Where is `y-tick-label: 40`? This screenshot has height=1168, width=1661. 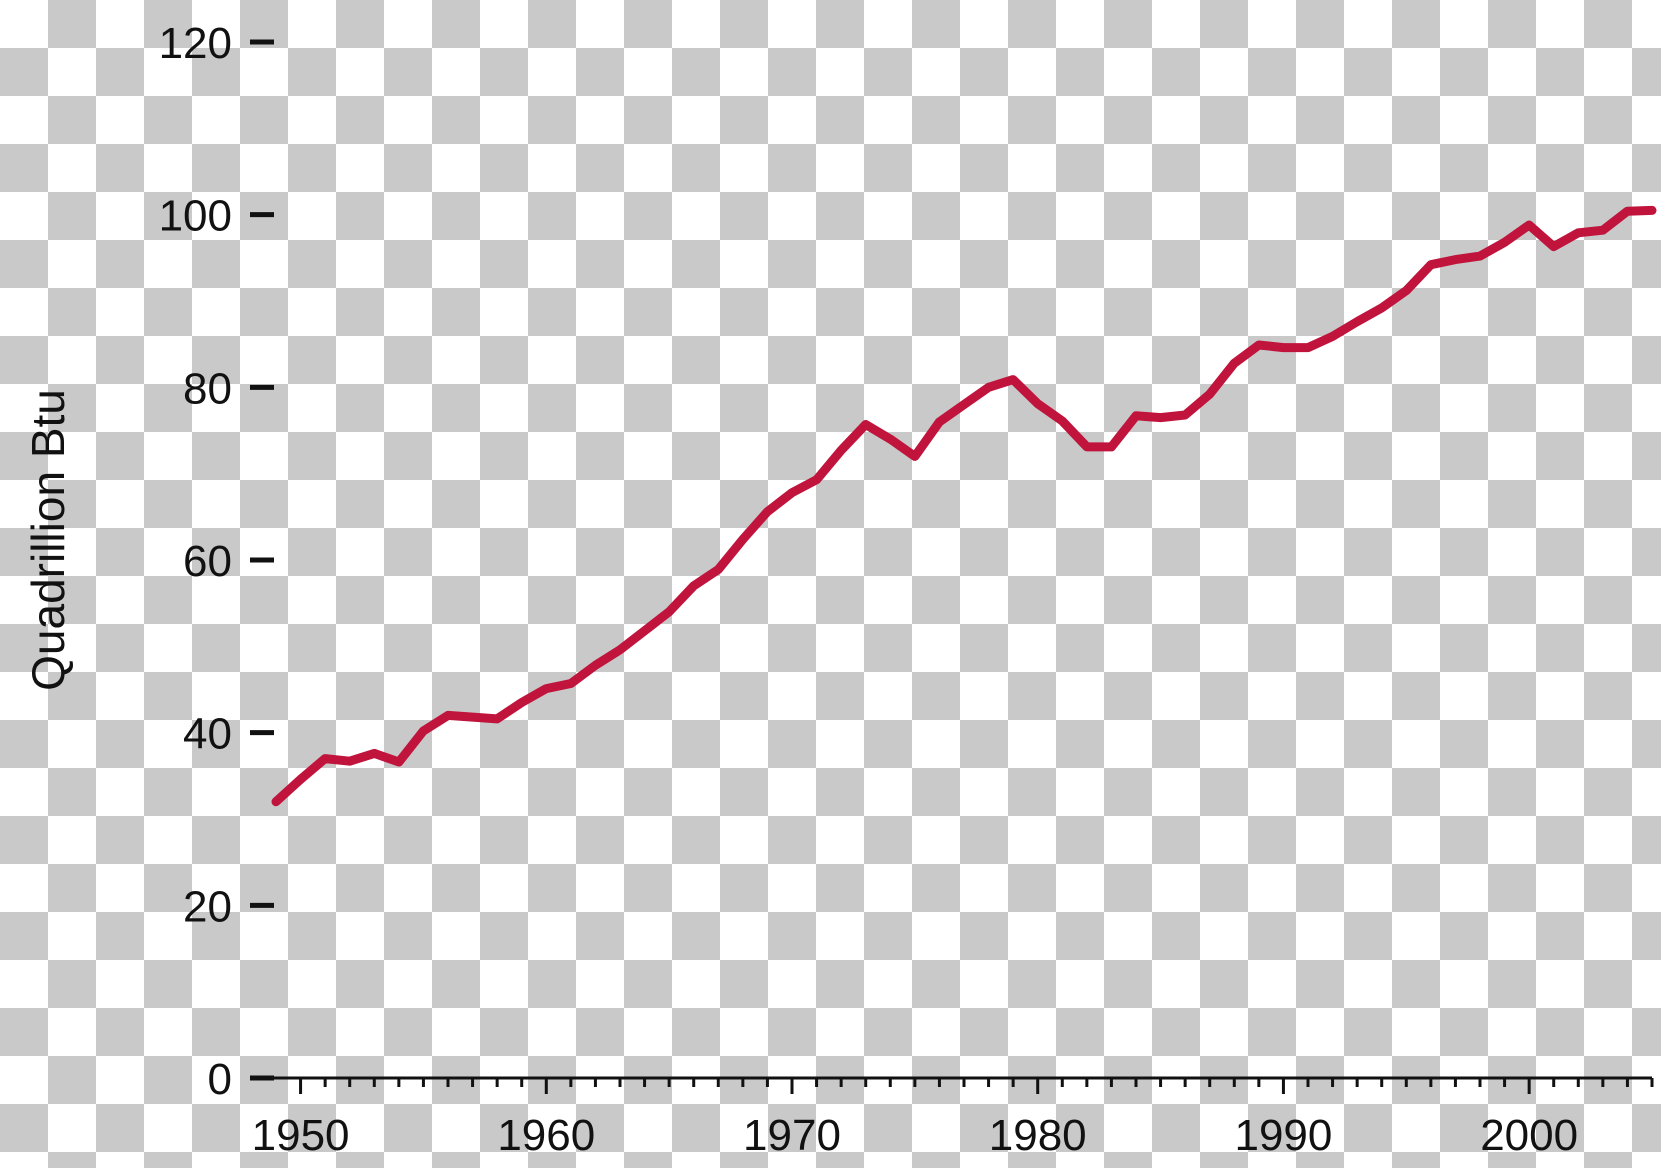
y-tick-label: 40 is located at coordinates (207, 734).